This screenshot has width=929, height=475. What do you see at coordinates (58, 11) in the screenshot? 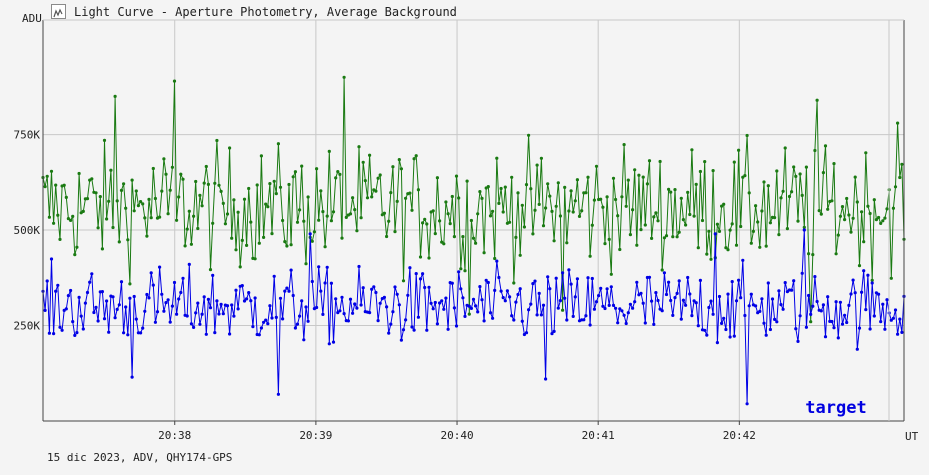
I see `light-curve-icon` at bounding box center [58, 11].